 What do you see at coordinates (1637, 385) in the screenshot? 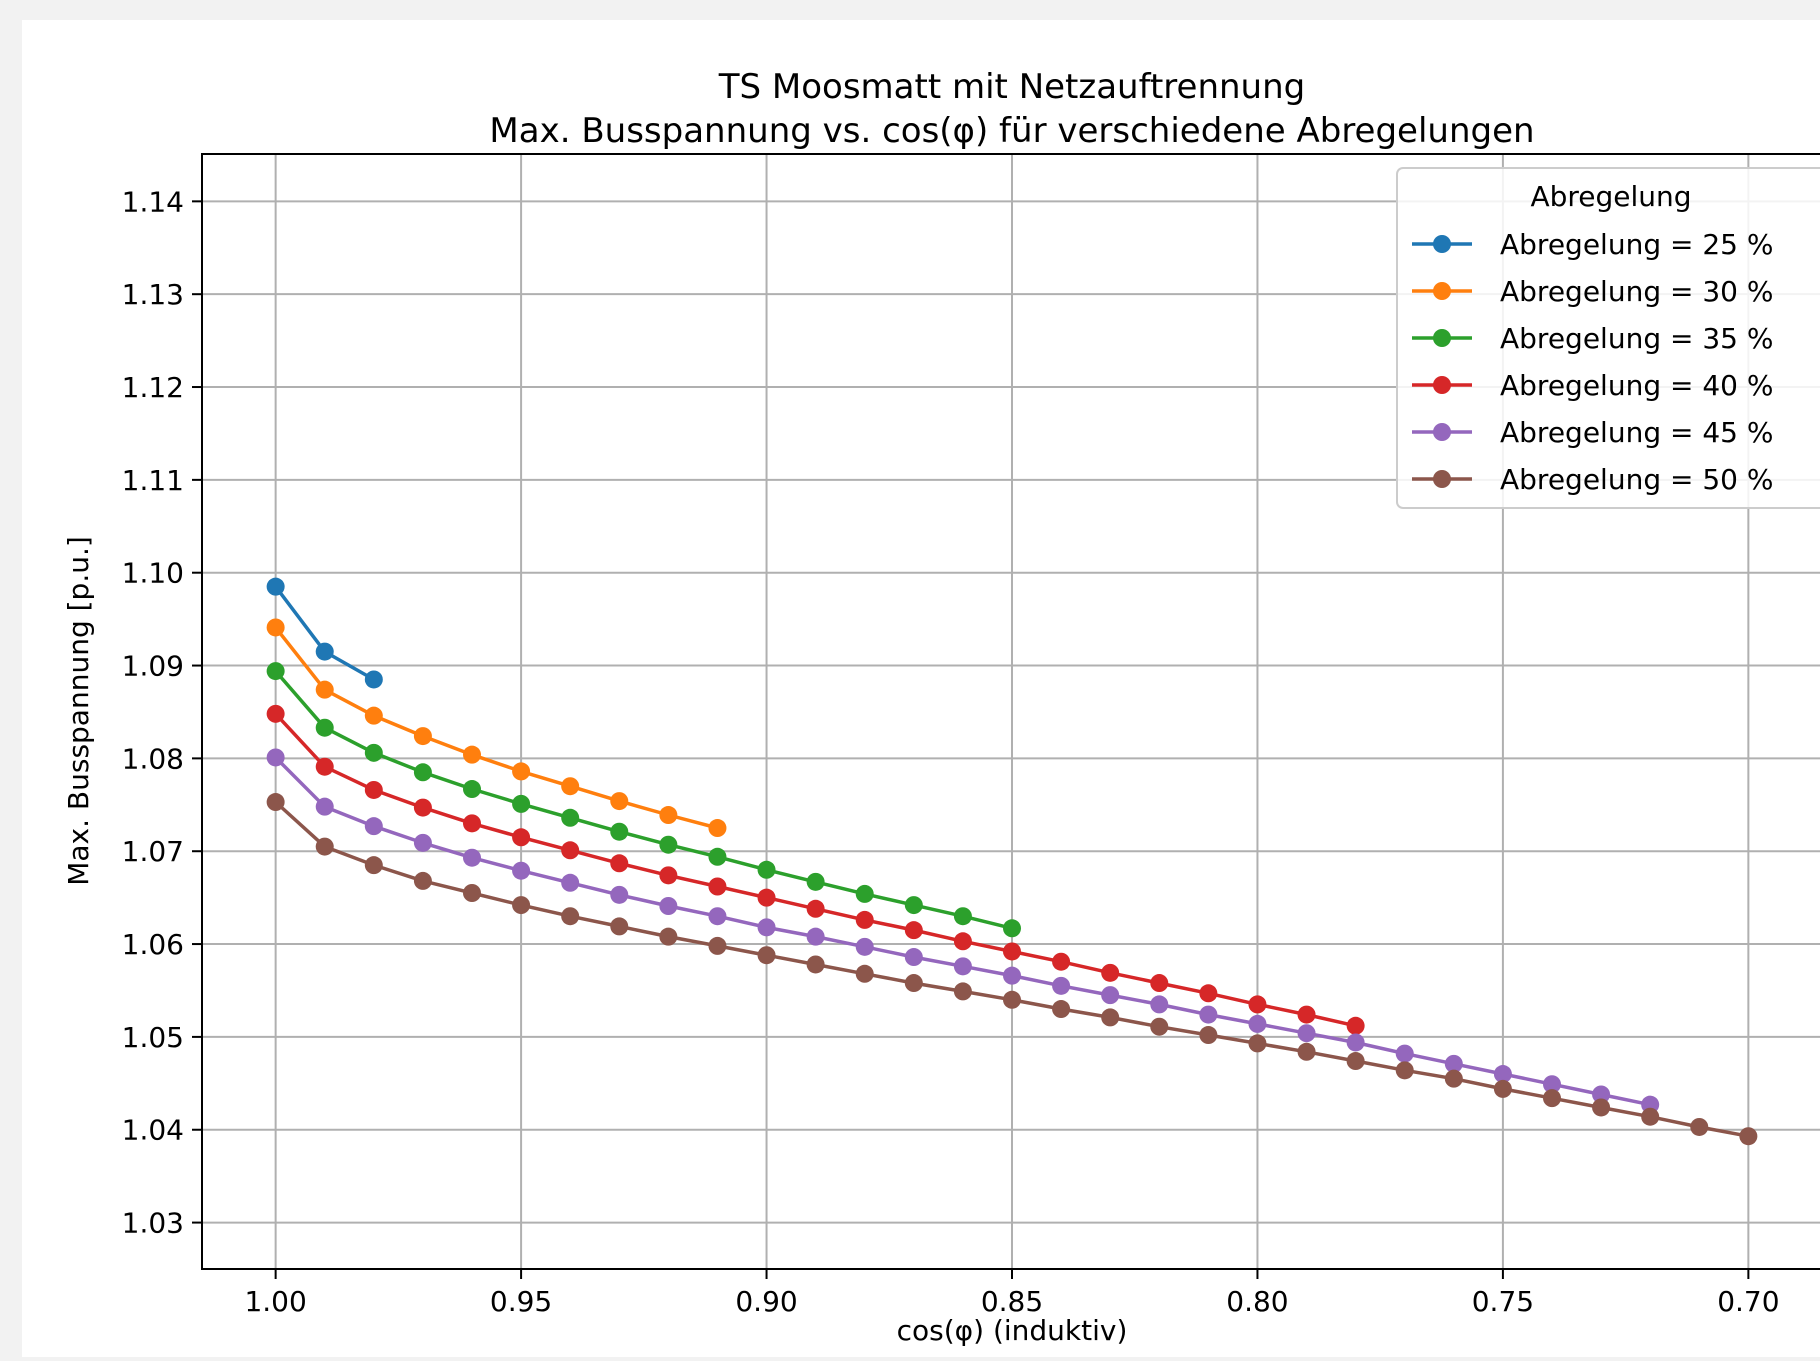
I see `legend-label: Abregelung = 40 %` at bounding box center [1637, 385].